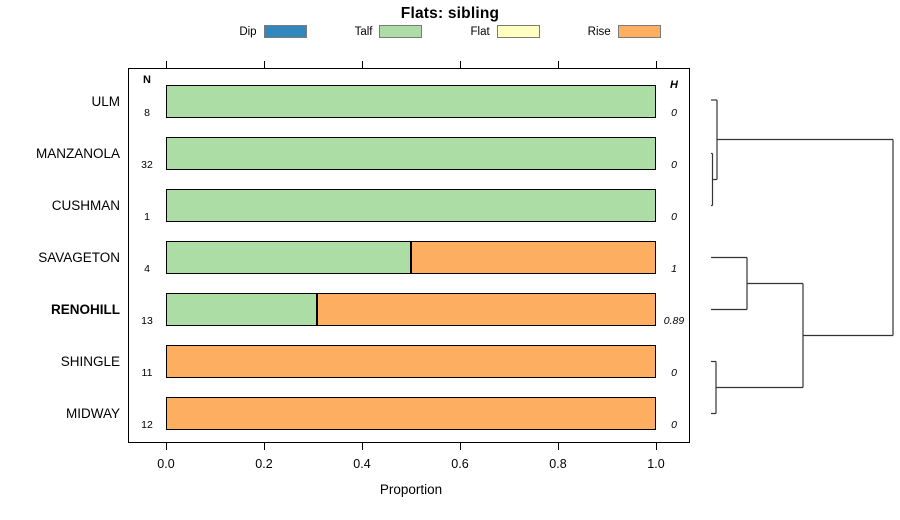  What do you see at coordinates (460, 464) in the screenshot?
I see `x-tick-label: 0.6` at bounding box center [460, 464].